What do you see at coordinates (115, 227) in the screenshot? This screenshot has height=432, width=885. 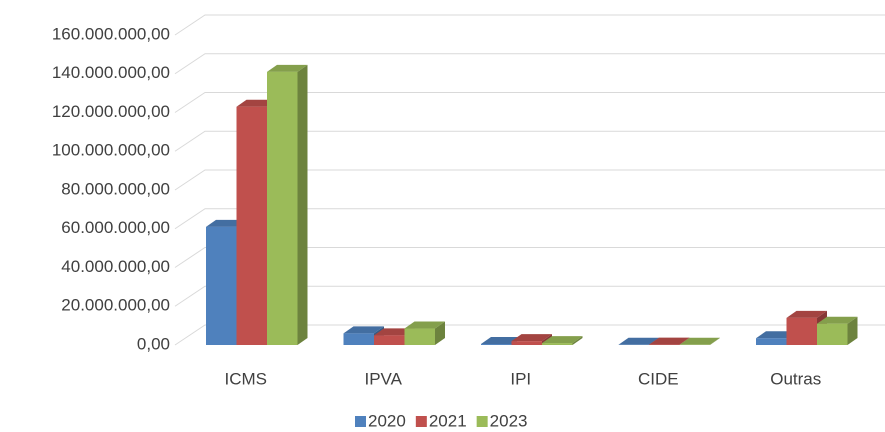 I see `y-tick-label: 60.000.000,00` at bounding box center [115, 227].